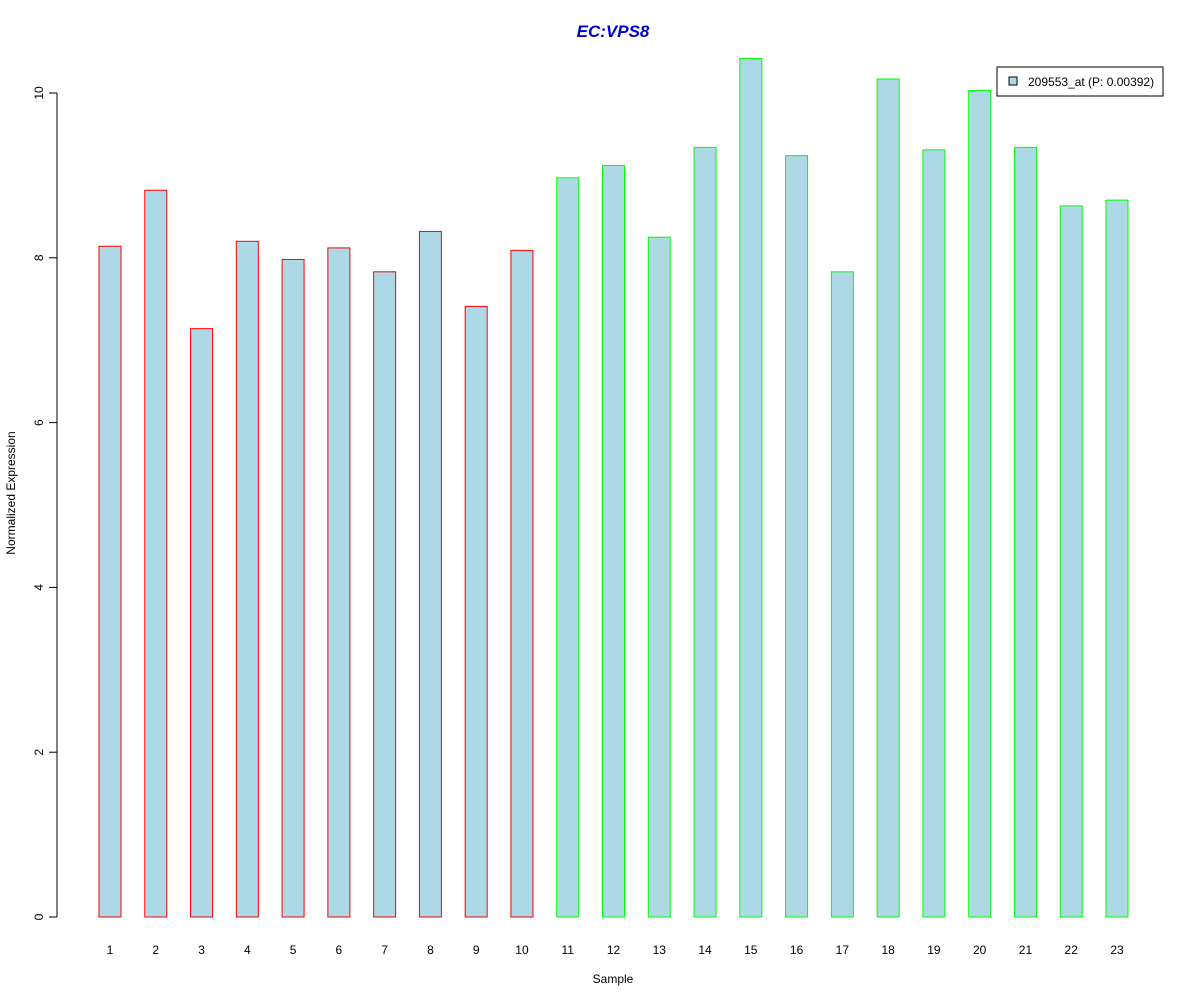 Image resolution: width=1200 pixels, height=1000 pixels. I want to click on x-tick-label: 22, so click(1072, 950).